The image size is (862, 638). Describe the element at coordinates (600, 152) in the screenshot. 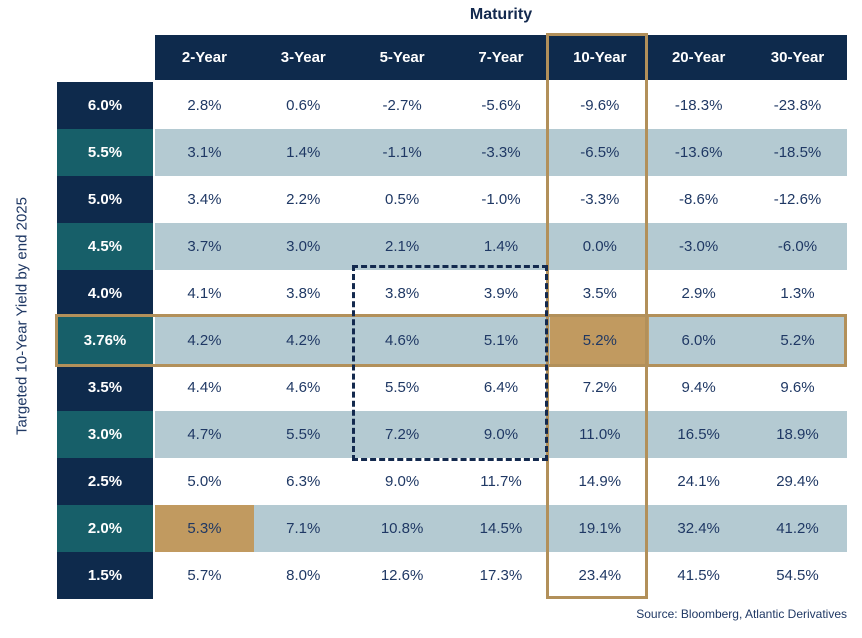

I see `table-cell: -6.5%` at that location.